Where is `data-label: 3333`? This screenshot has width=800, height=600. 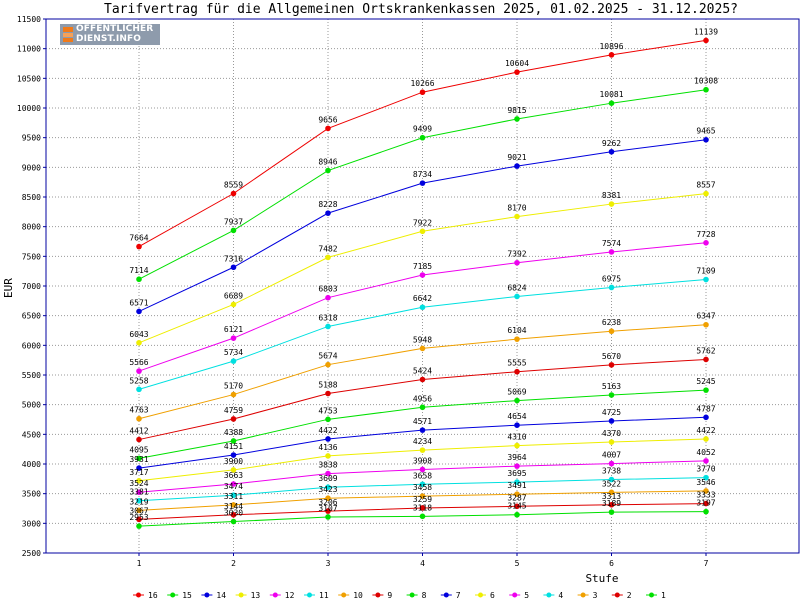
data-label: 3333 is located at coordinates (705, 495).